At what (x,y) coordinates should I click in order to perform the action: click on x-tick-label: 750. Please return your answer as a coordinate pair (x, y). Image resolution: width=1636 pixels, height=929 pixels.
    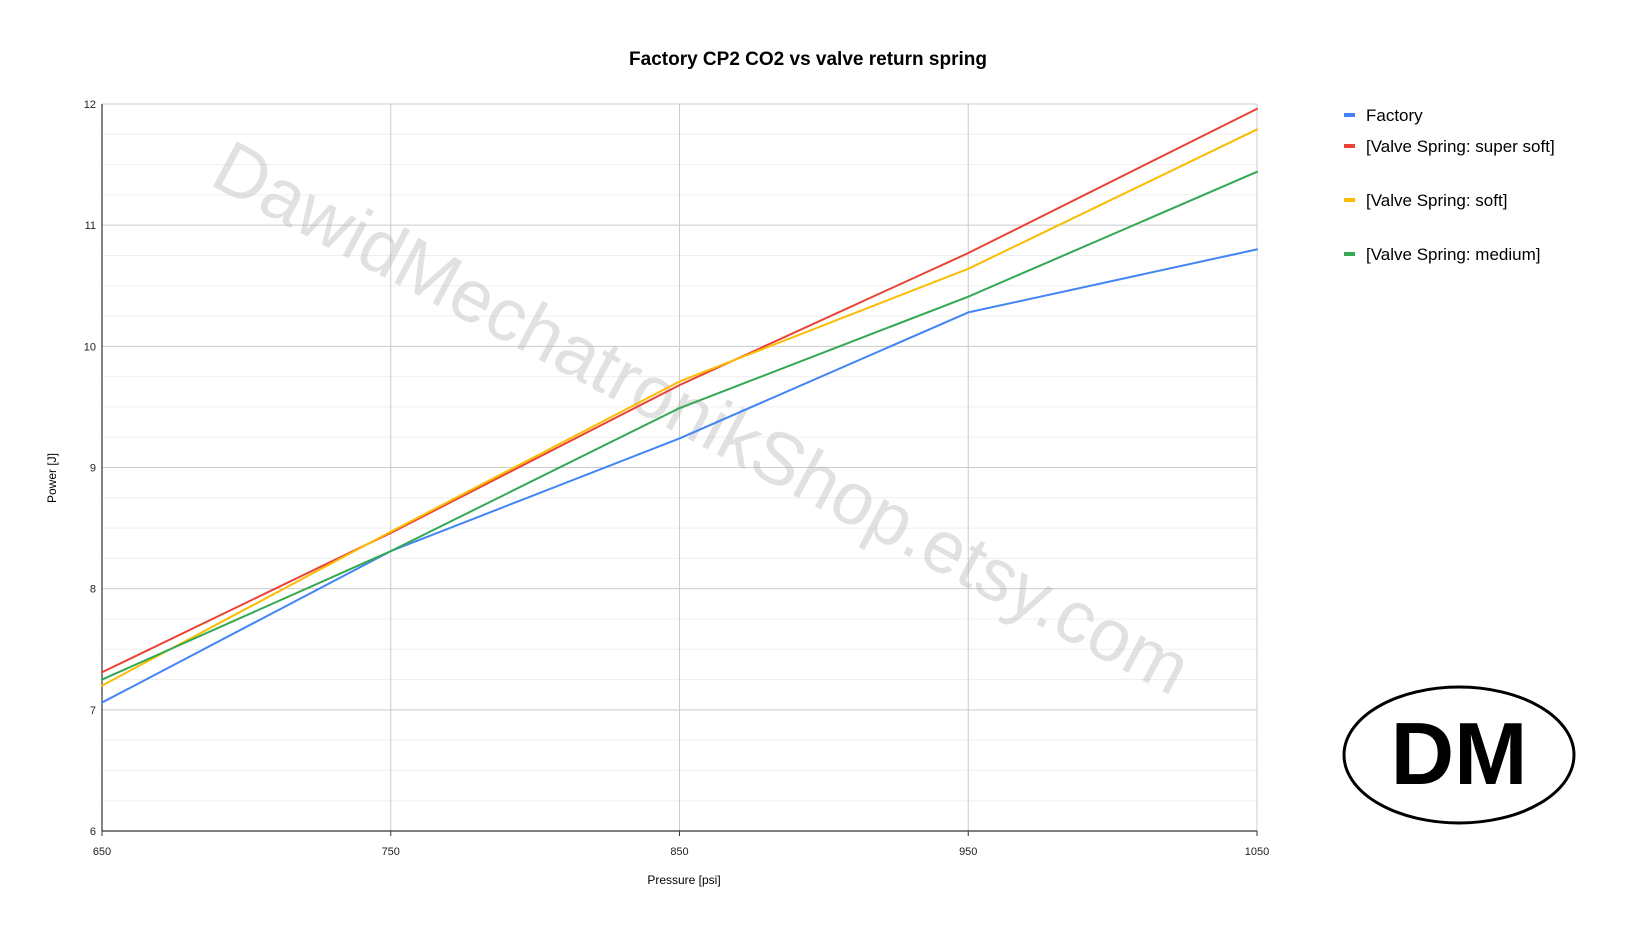
    Looking at the image, I should click on (391, 852).